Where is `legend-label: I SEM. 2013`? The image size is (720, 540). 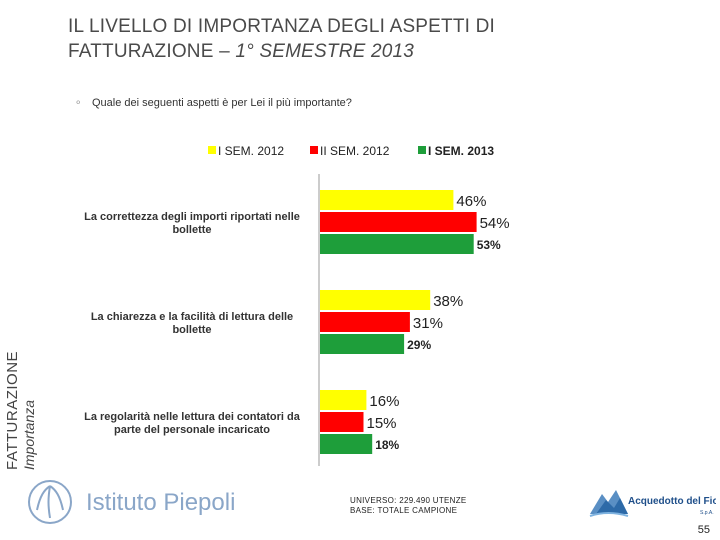 legend-label: I SEM. 2013 is located at coordinates (461, 151).